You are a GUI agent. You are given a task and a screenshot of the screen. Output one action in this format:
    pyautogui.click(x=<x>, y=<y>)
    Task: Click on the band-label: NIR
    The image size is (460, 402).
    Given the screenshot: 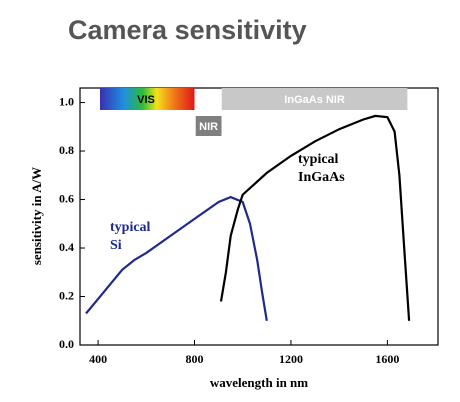 What is the action you would take?
    pyautogui.click(x=208, y=127)
    